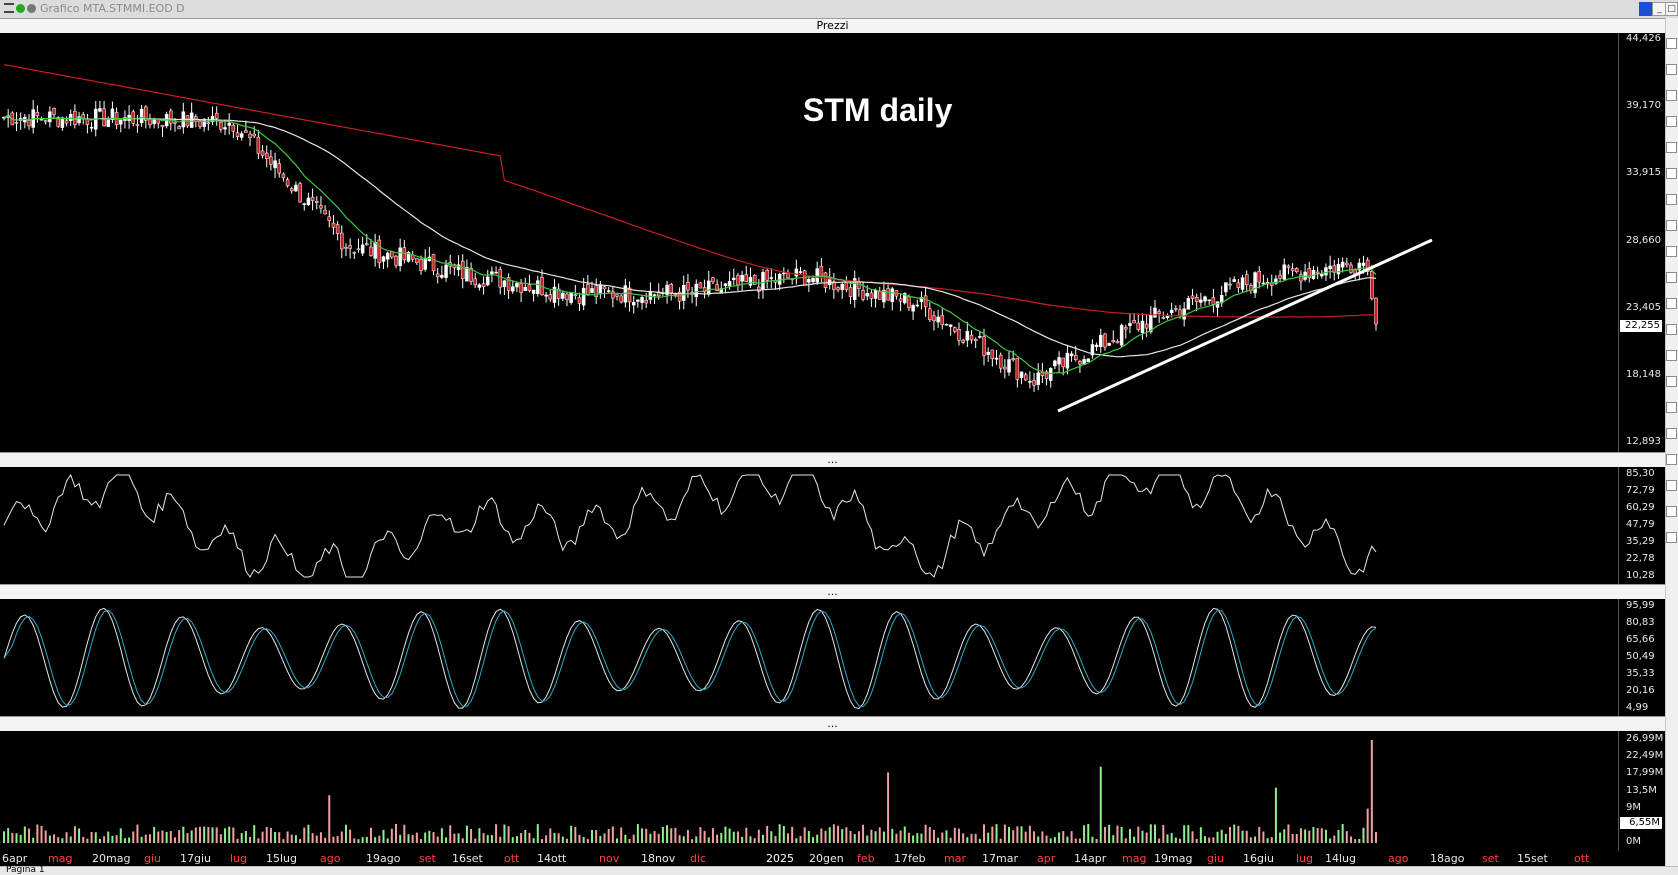 The width and height of the screenshot is (1678, 875). Describe the element at coordinates (1645, 738) in the screenshot. I see `volume_pane-tick-label: 26,99M` at that location.